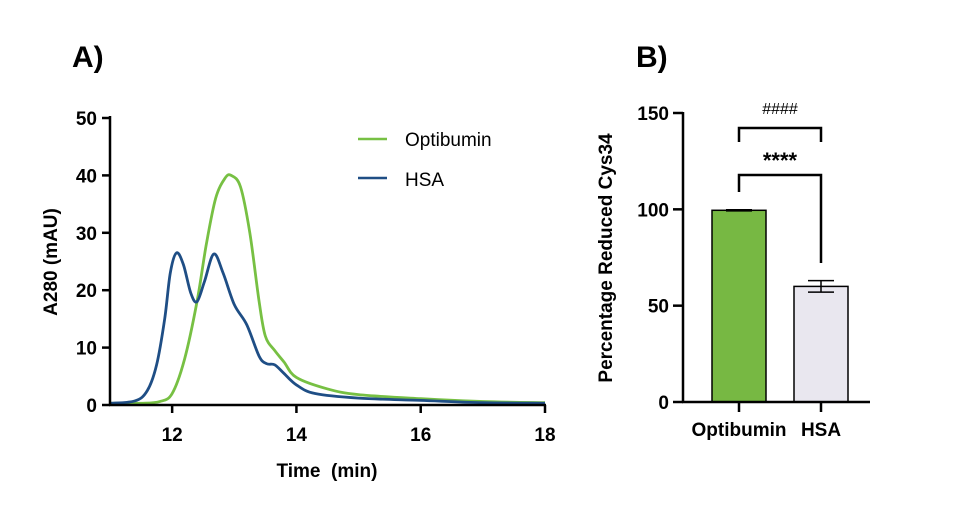 The width and height of the screenshot is (960, 523). Describe the element at coordinates (86, 176) in the screenshot. I see `y-tick-label: 40` at that location.